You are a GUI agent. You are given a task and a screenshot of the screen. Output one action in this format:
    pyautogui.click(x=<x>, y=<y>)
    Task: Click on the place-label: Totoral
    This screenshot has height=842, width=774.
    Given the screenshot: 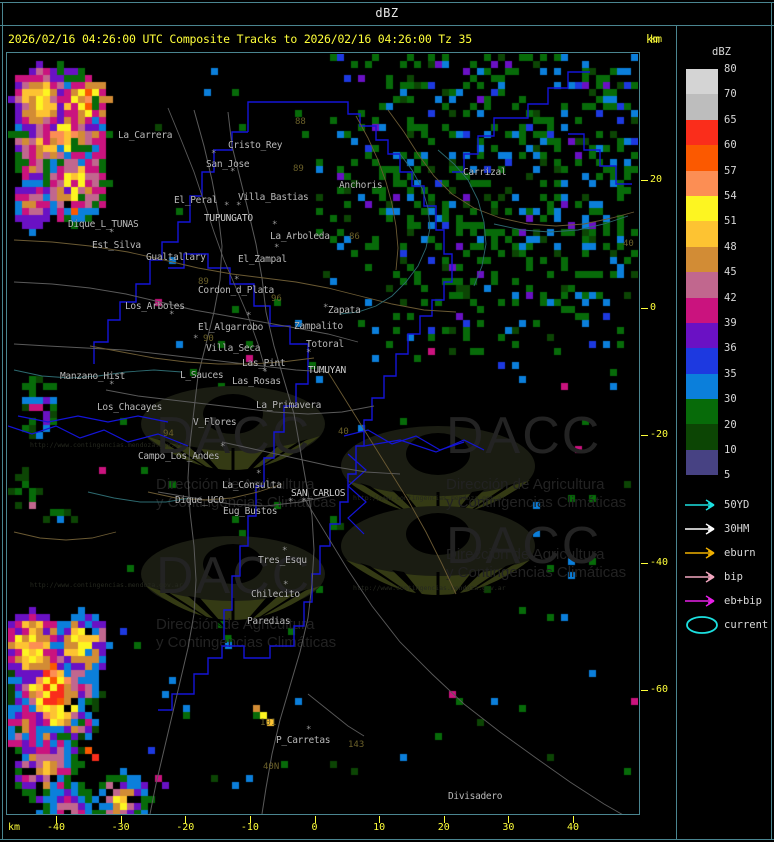 What is the action you would take?
    pyautogui.click(x=325, y=344)
    